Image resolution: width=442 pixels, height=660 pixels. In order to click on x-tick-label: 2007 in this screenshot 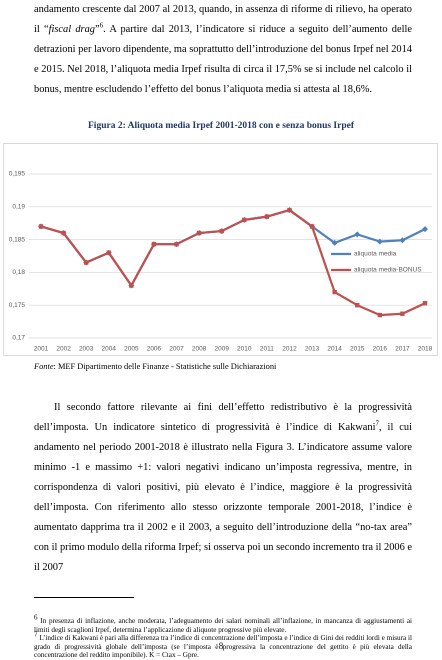, I will do `click(176, 349)`.